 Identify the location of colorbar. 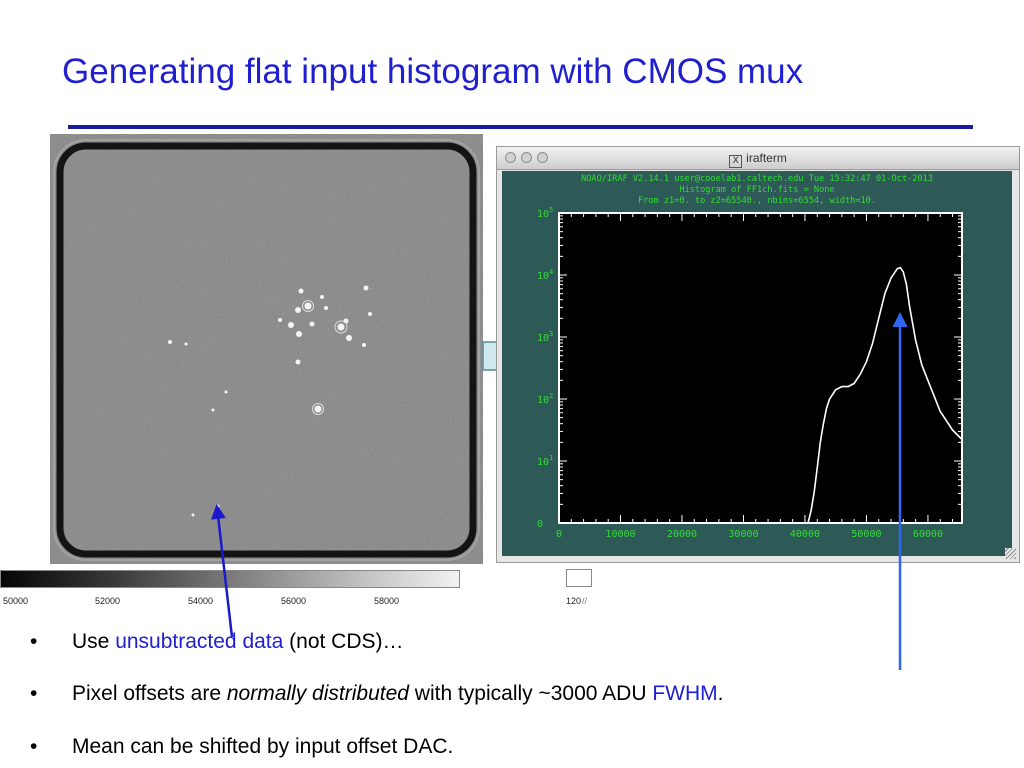
(230, 579).